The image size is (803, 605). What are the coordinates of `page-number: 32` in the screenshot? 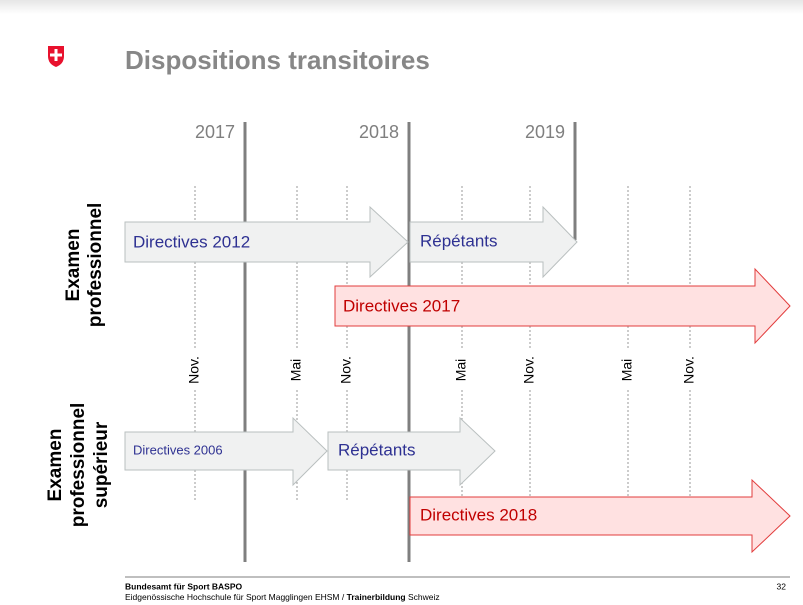 It's located at (782, 586).